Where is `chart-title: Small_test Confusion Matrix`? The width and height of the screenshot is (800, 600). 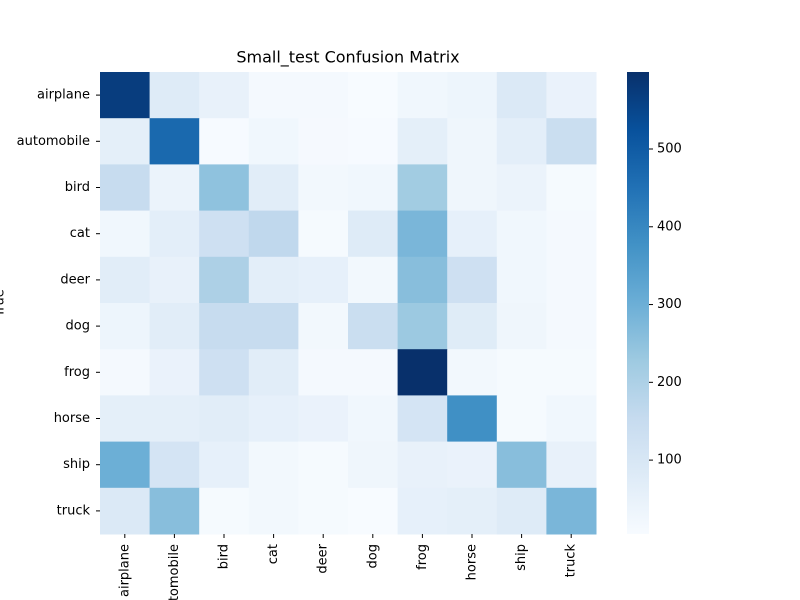 chart-title: Small_test Confusion Matrix is located at coordinates (347, 58).